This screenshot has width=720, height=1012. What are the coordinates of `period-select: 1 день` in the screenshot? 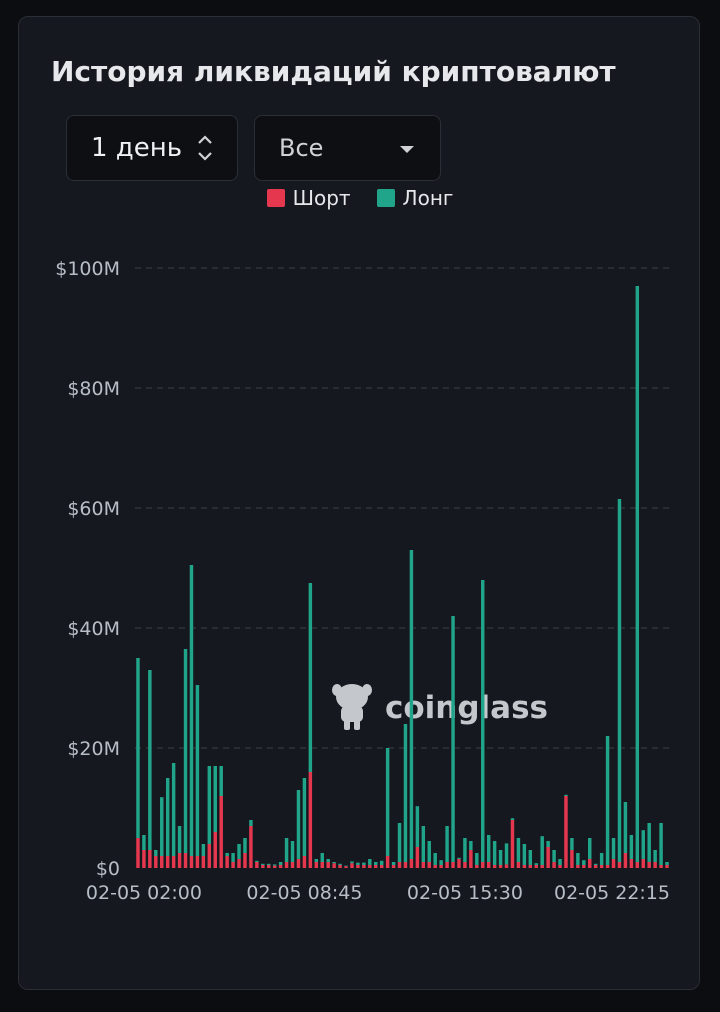 It's located at (152, 148).